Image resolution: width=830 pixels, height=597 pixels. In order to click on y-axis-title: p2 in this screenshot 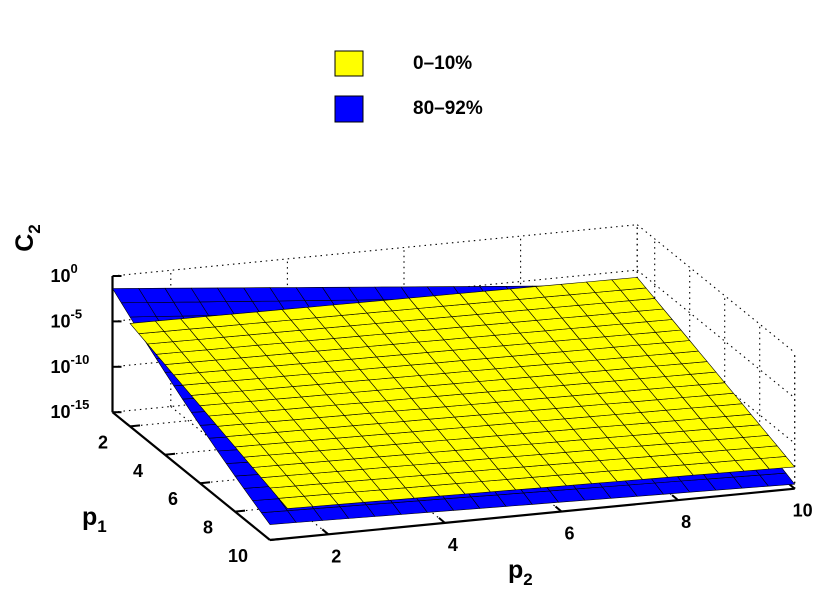, I will do `click(520, 572)`.